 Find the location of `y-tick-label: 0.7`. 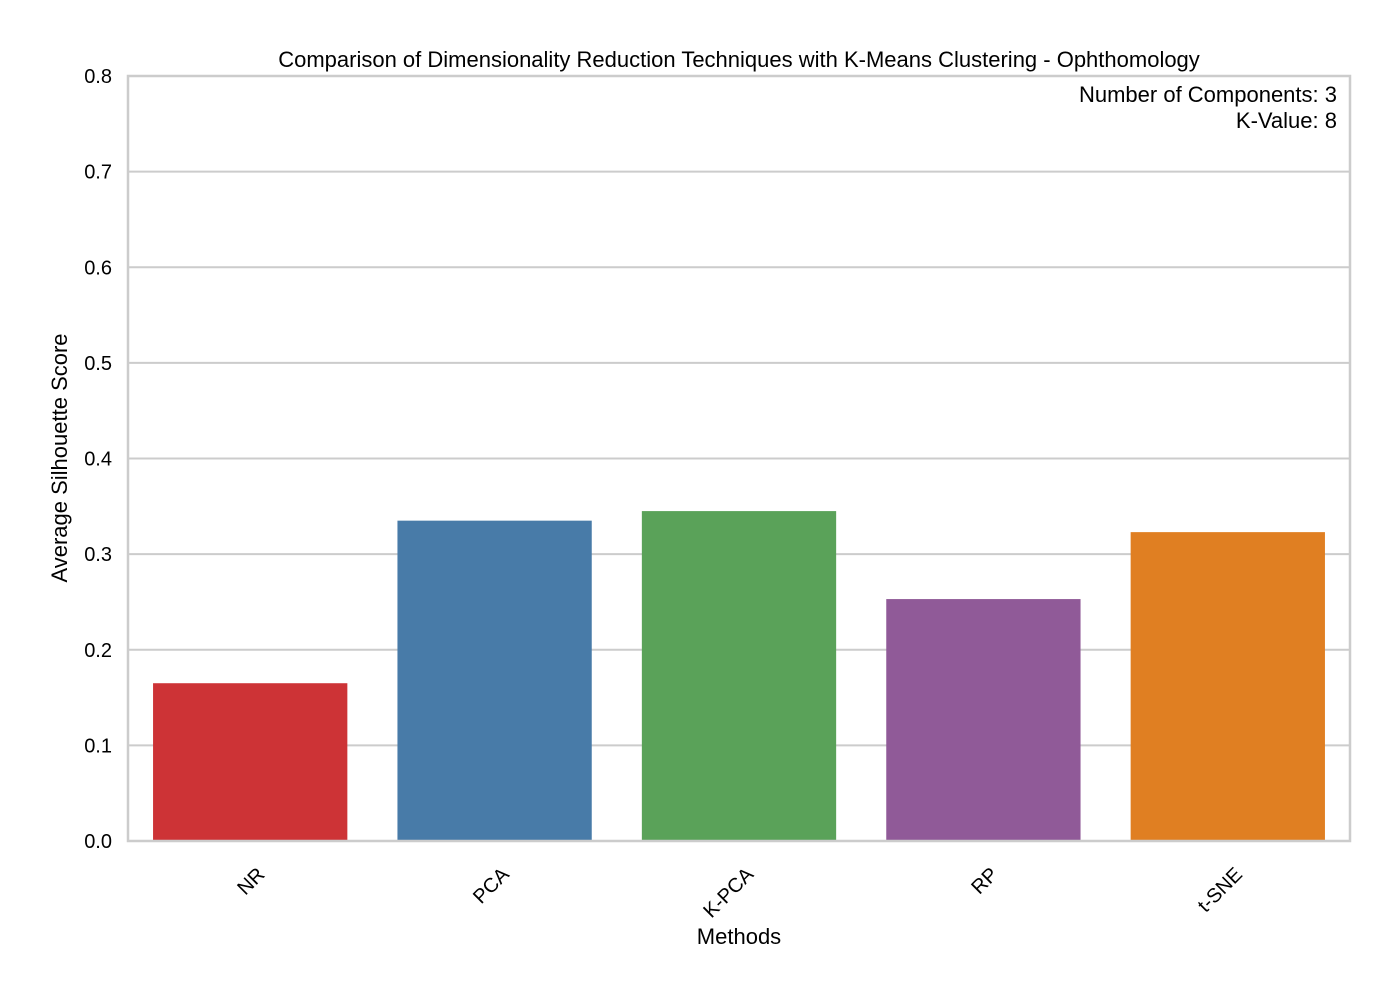

y-tick-label: 0.7 is located at coordinates (98, 173).